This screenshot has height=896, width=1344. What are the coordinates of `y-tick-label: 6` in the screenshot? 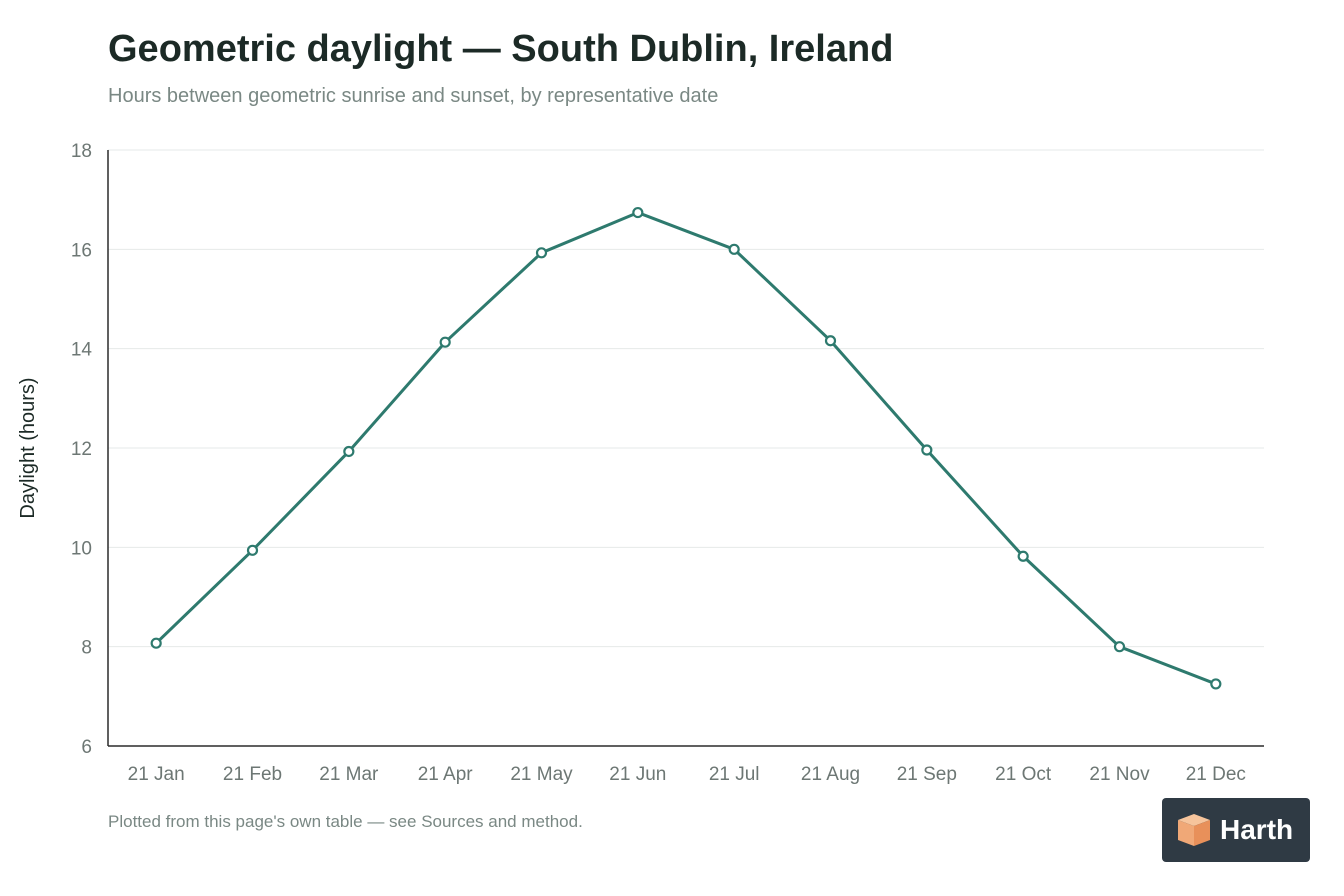 It's located at (86, 747).